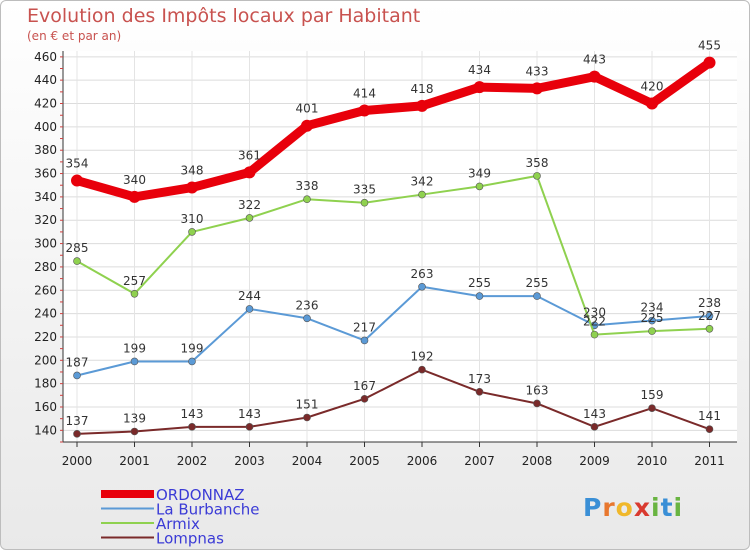  I want to click on y-tick-label: 340, so click(45, 197).